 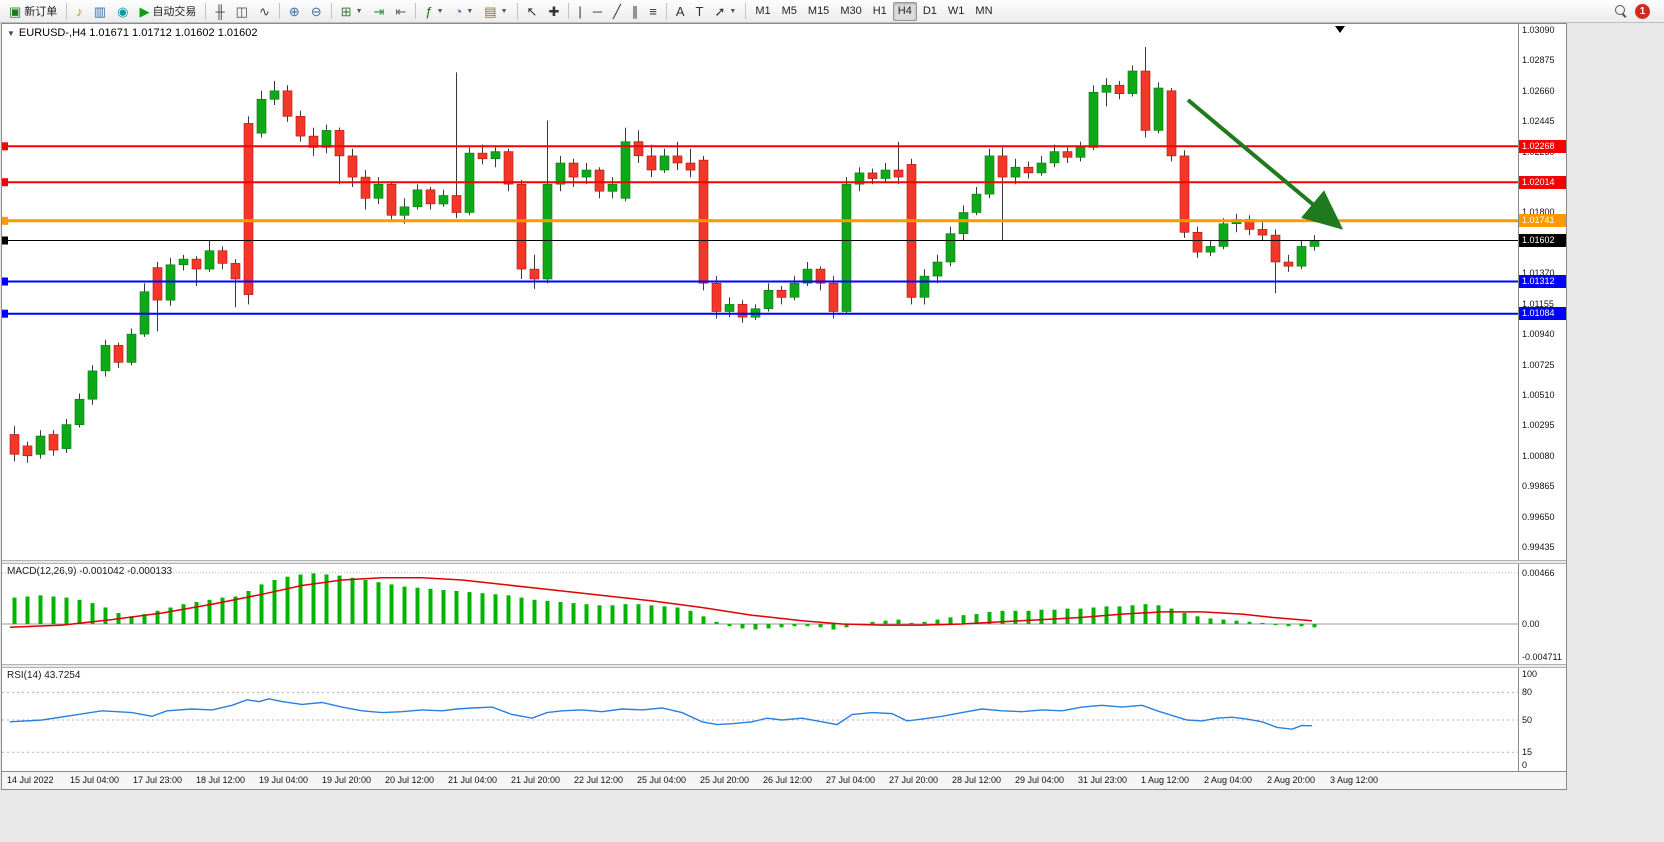 I want to click on one-click-trading-toggle: ▼, so click(x=11, y=33).